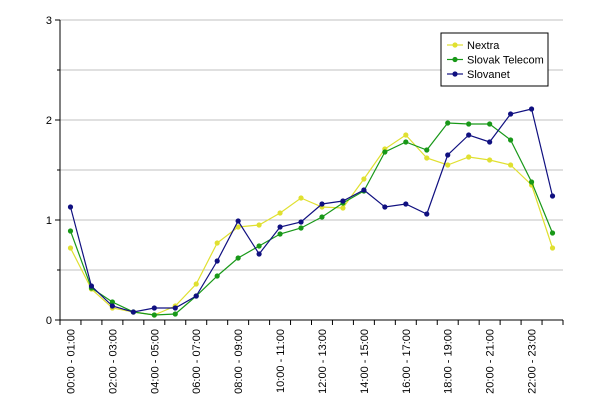  What do you see at coordinates (197, 361) in the screenshot?
I see `x-tick-label: 06:00 - 07:00` at bounding box center [197, 361].